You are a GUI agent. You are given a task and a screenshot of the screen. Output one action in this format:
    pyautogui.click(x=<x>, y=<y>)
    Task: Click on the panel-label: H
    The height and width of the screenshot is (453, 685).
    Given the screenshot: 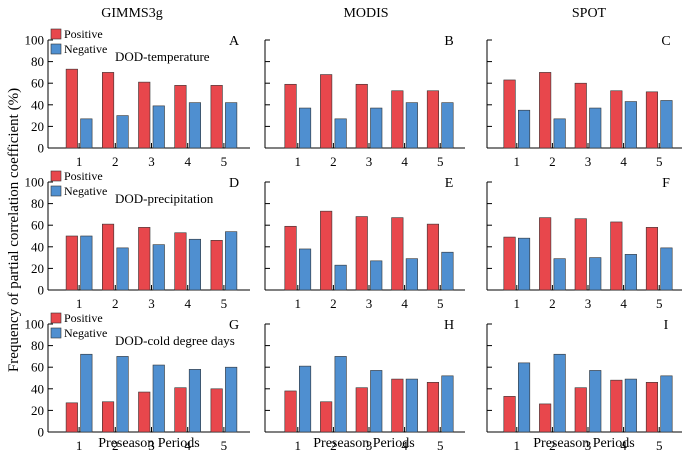 What is the action you would take?
    pyautogui.click(x=449, y=325)
    